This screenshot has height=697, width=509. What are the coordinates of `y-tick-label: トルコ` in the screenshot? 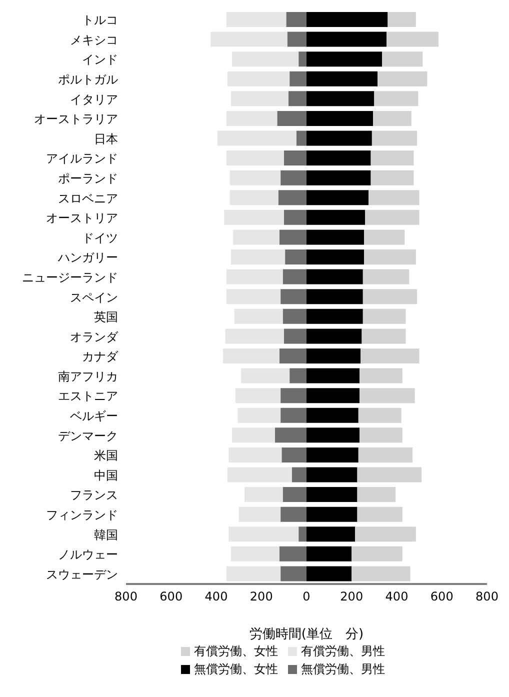 It's located at (100, 20).